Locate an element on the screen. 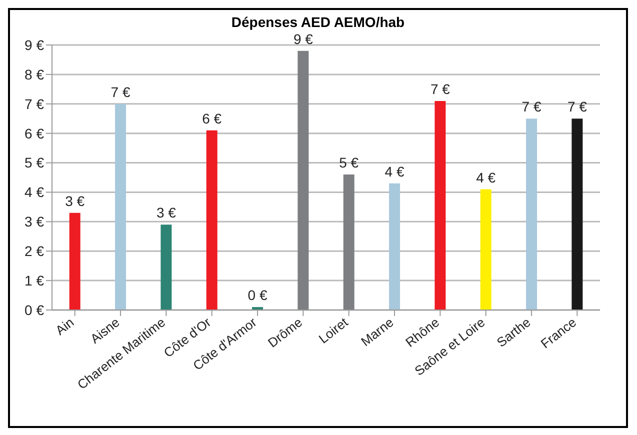  y-tick-label: 3 € is located at coordinates (34, 222).